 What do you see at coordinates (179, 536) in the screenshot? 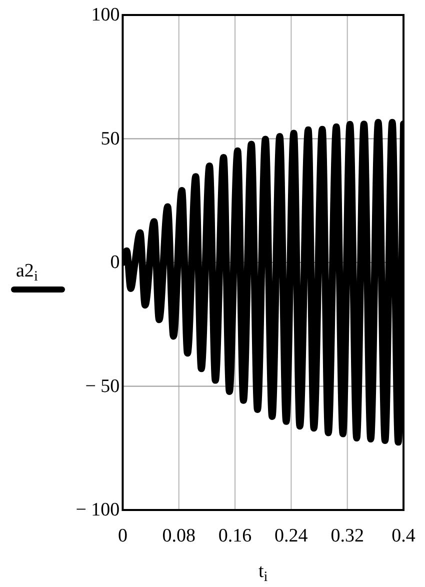
I see `x-tick-label: 0.08` at bounding box center [179, 536].